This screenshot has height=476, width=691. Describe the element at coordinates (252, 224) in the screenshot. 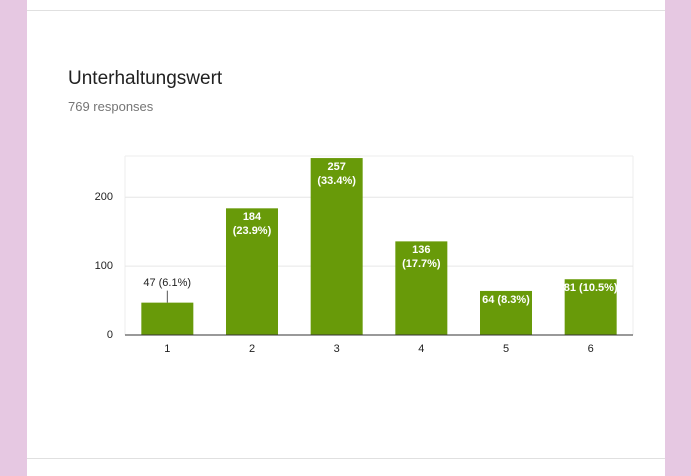

I see `value-label: 184 (23.9%)` at that location.